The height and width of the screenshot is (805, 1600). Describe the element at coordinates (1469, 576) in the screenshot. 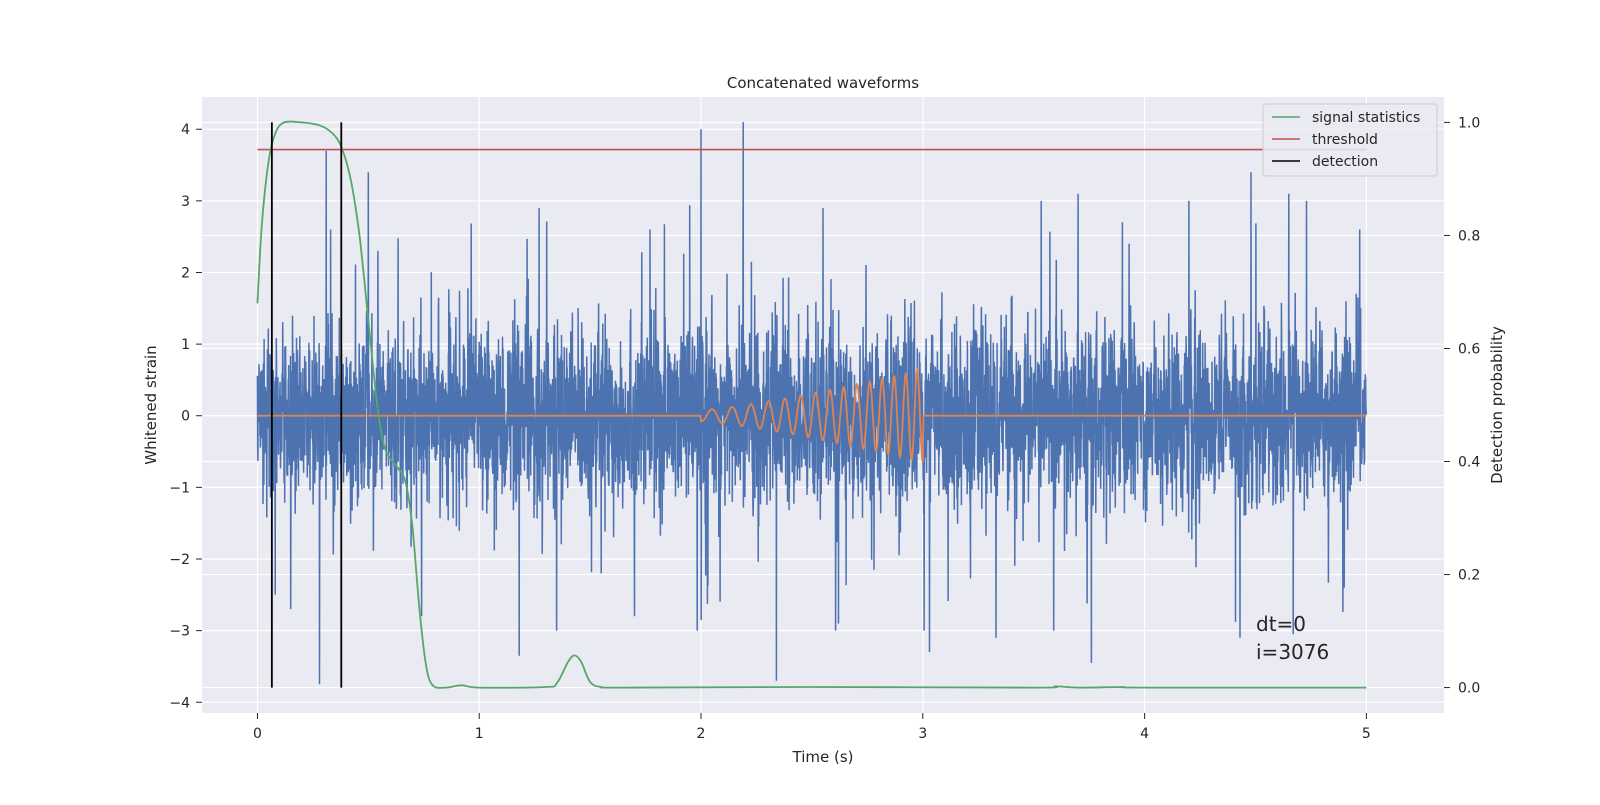

I see `right-y-tick-label: 0.2` at that location.